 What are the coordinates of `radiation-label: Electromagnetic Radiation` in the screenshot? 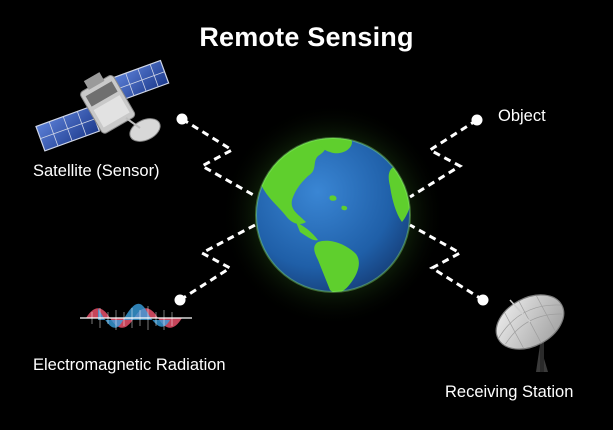 It's located at (129, 365).